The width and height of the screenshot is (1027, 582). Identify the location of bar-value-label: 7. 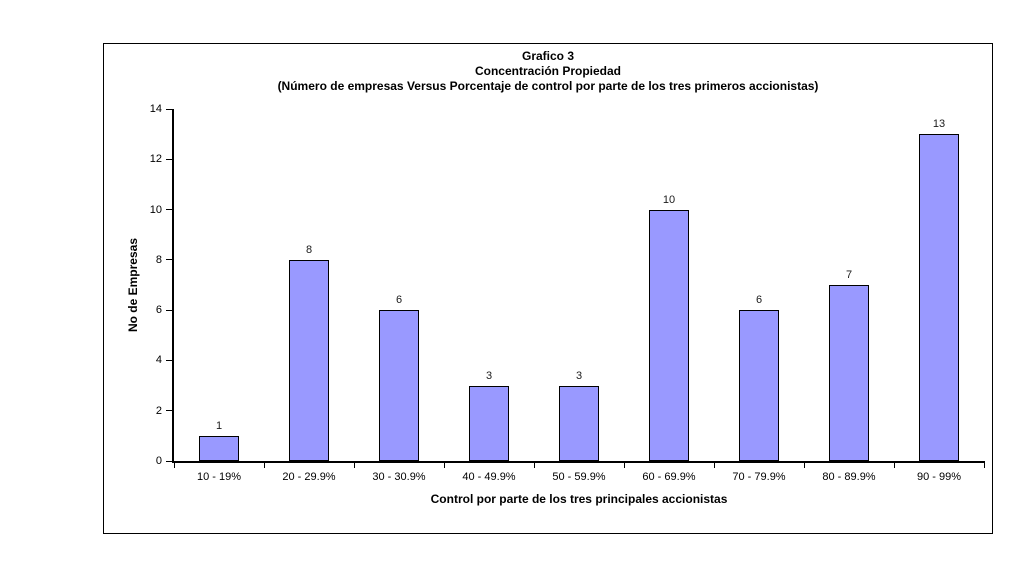
(849, 275).